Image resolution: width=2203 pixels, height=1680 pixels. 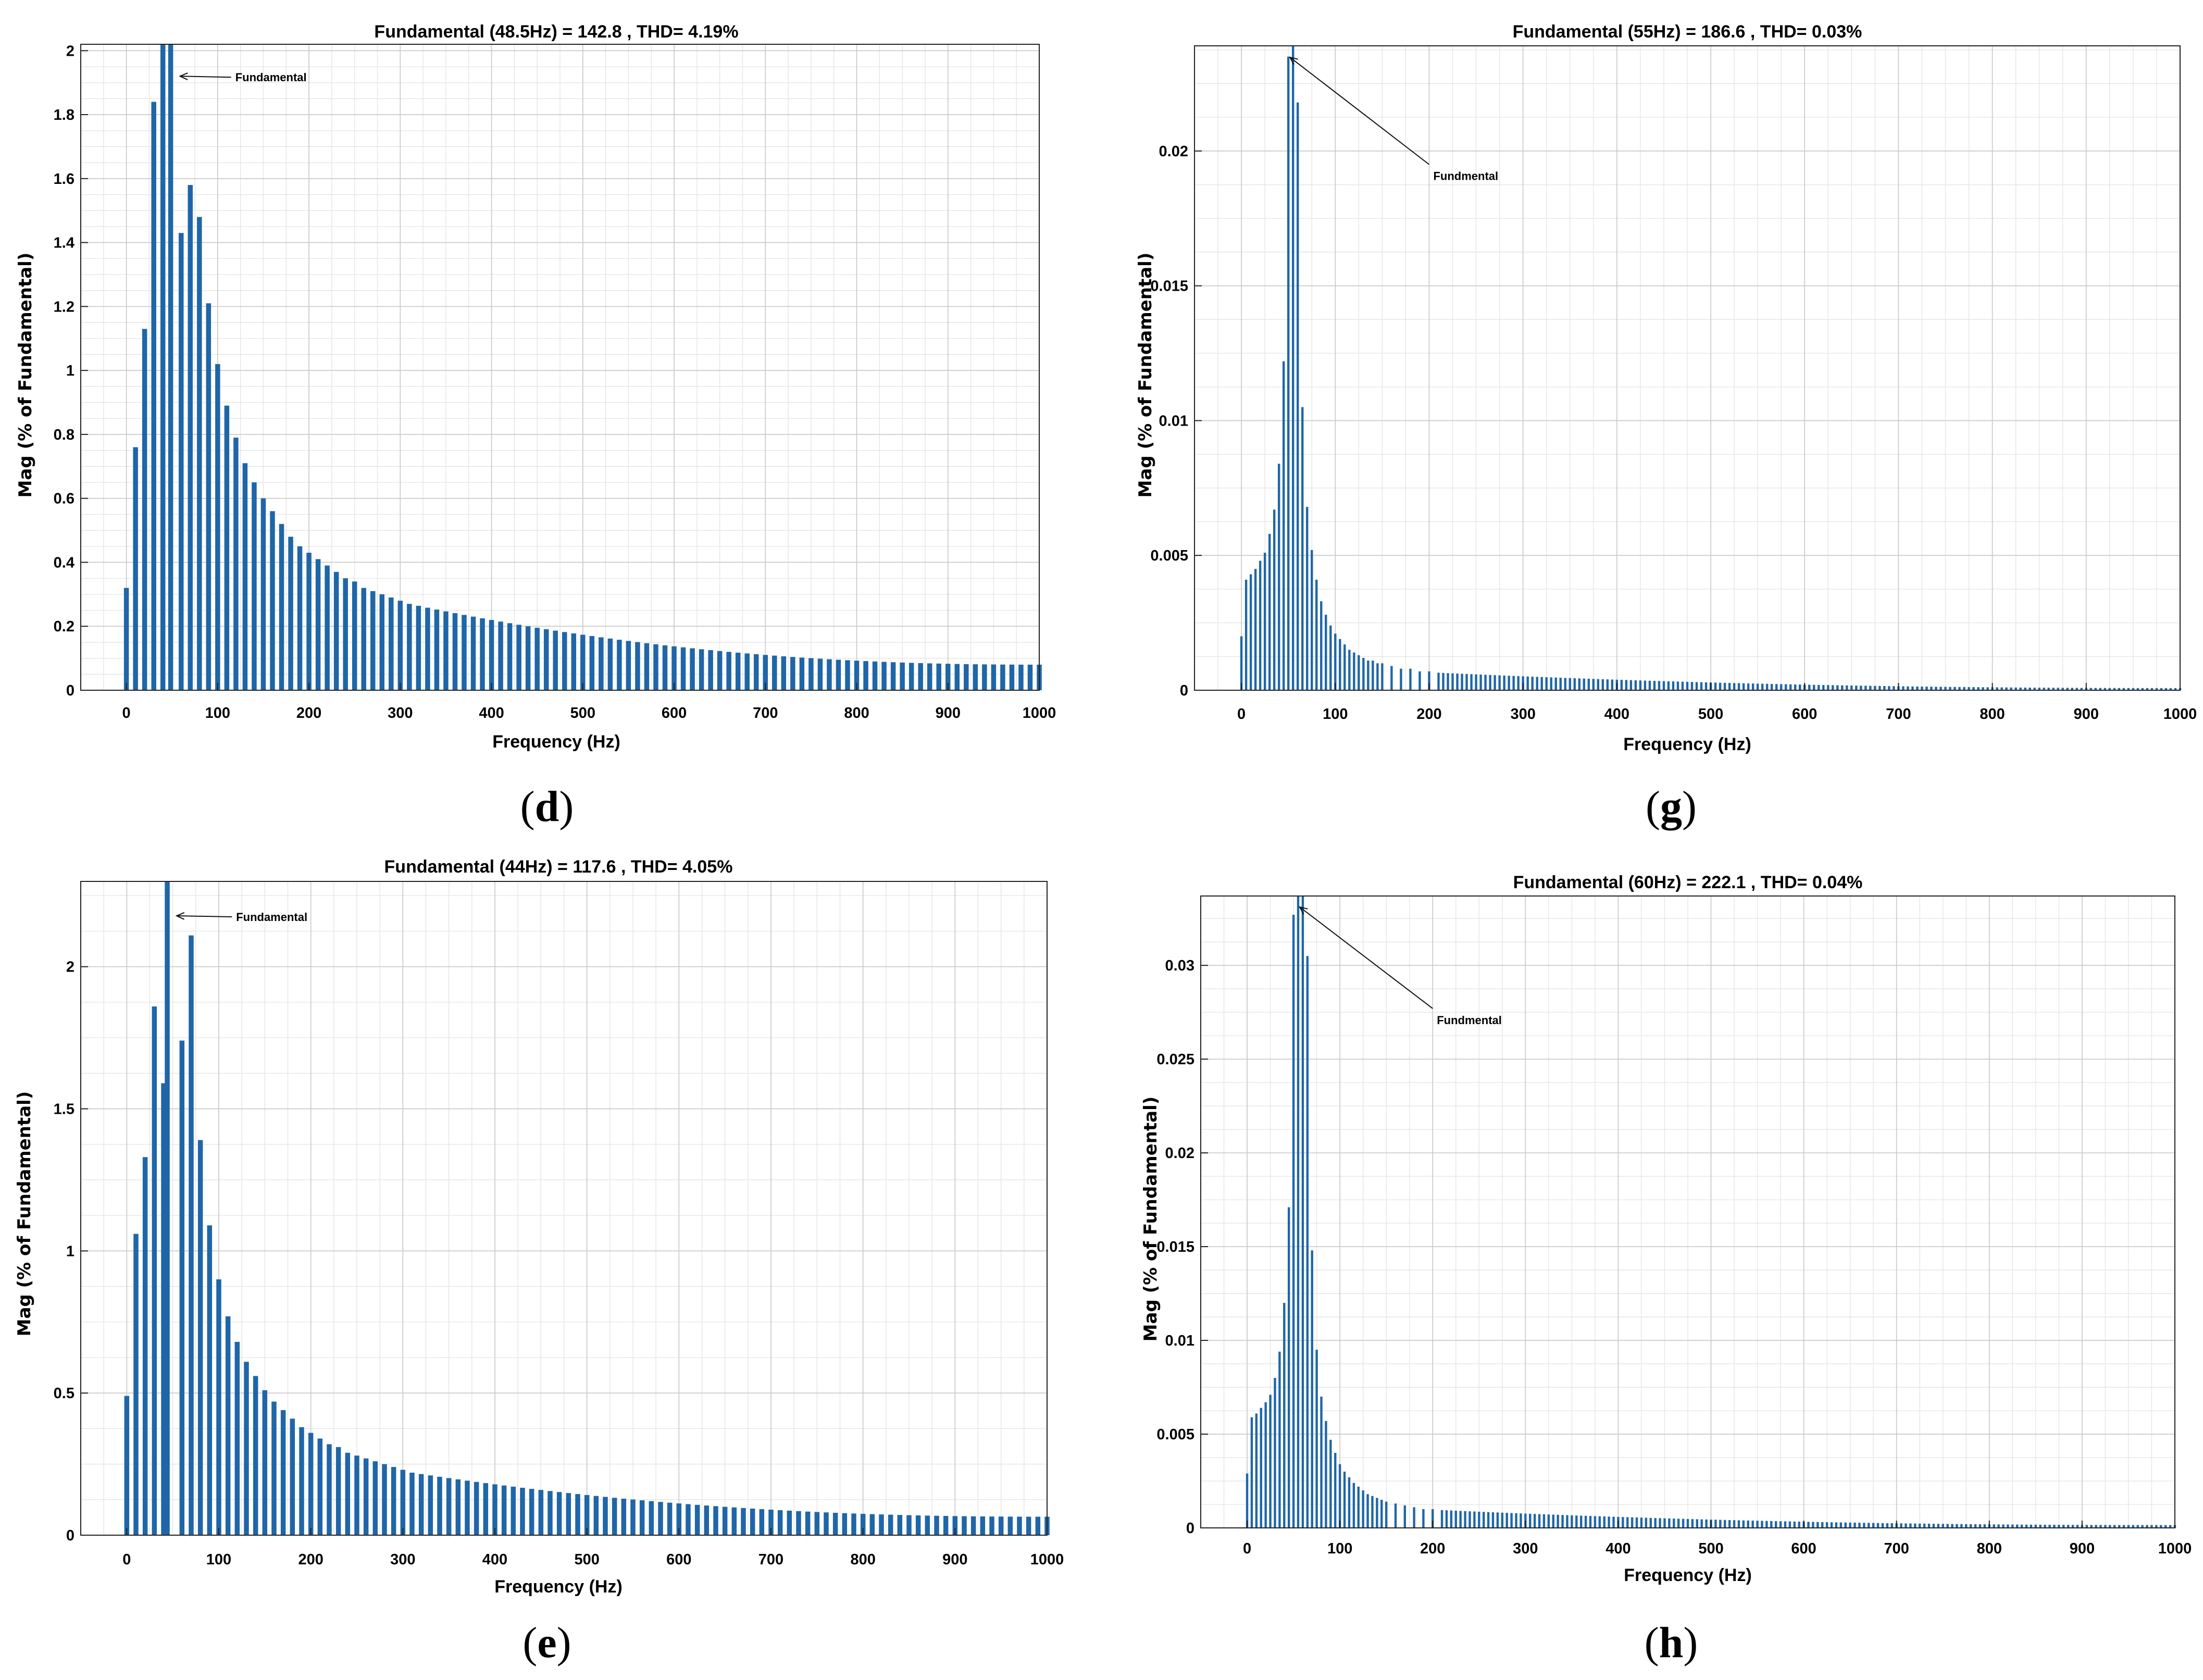 I want to click on x-tick-label: 900, so click(x=2082, y=1548).